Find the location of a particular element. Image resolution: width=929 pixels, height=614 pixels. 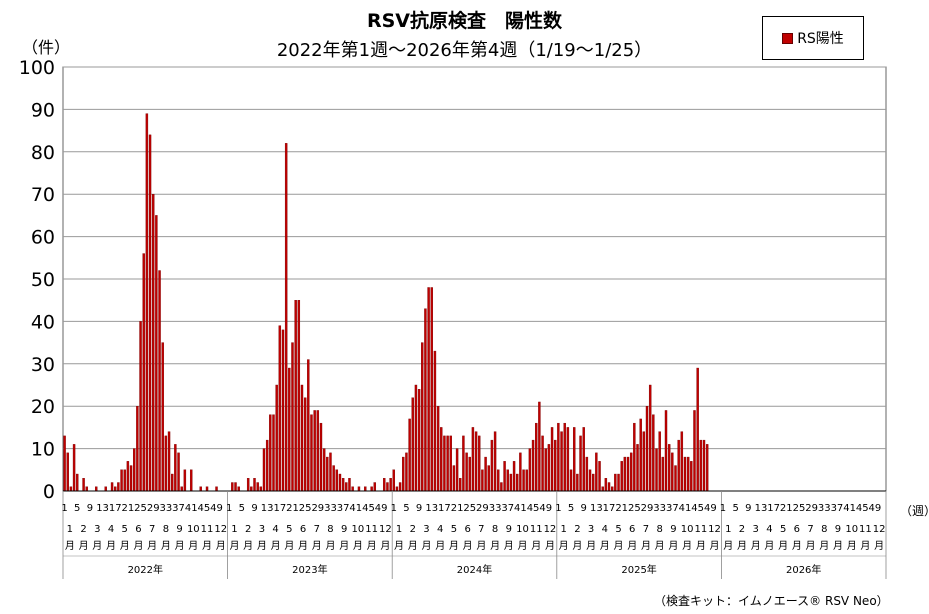

x-year-label: 2025年 is located at coordinates (638, 569).